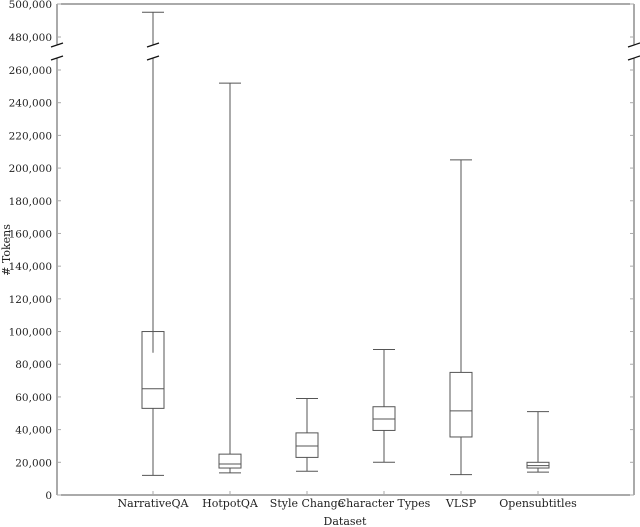  I want to click on y-tick-label: 40,000, so click(33, 431).